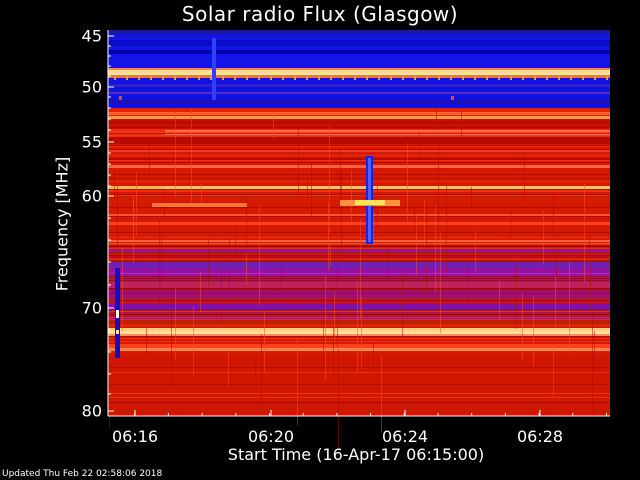 The height and width of the screenshot is (480, 640). I want to click on emission-streak, so click(387, 187).